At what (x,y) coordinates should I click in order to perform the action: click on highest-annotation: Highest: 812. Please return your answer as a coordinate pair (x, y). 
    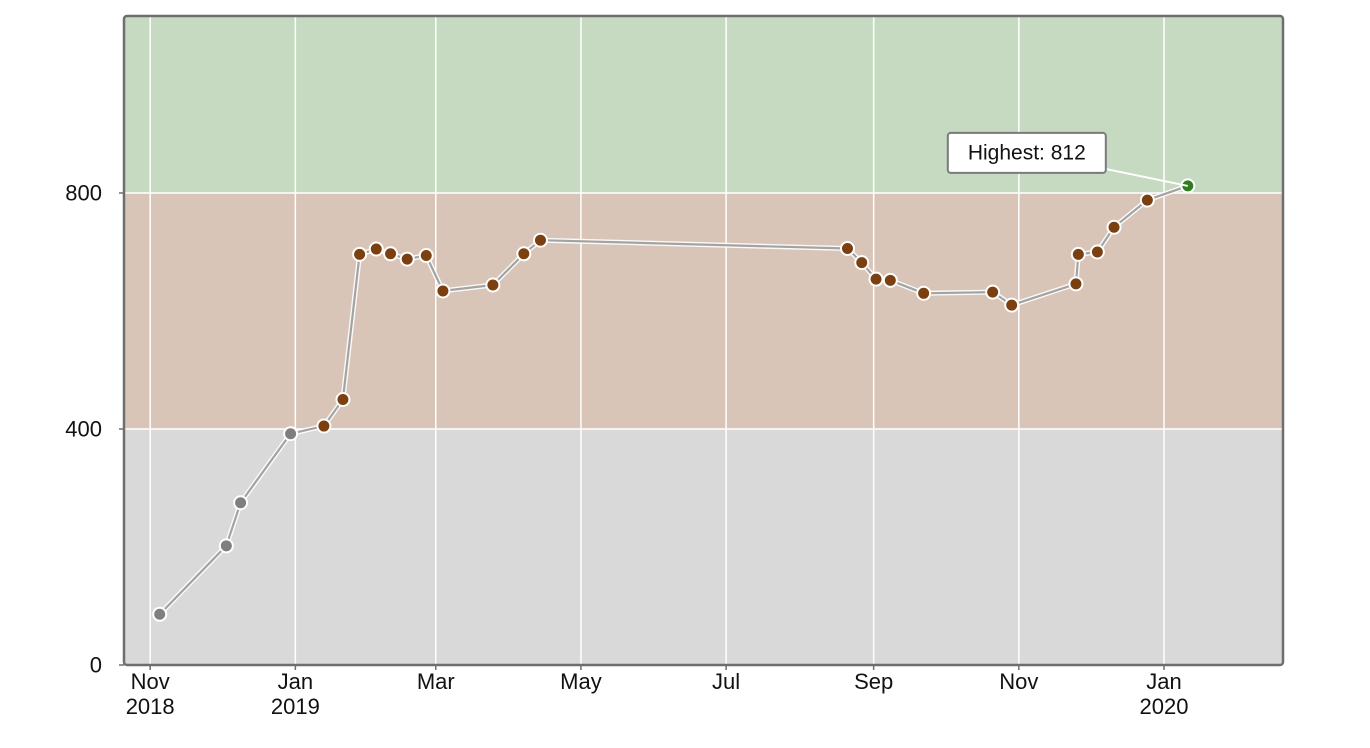
    Looking at the image, I should click on (1067, 159).